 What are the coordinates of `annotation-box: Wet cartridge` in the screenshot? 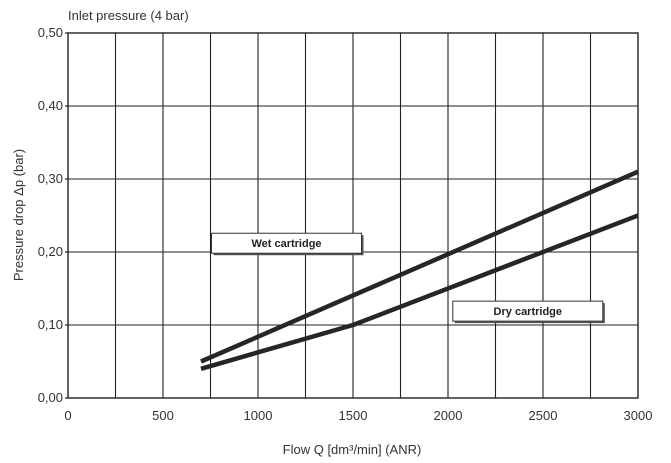 It's located at (287, 244).